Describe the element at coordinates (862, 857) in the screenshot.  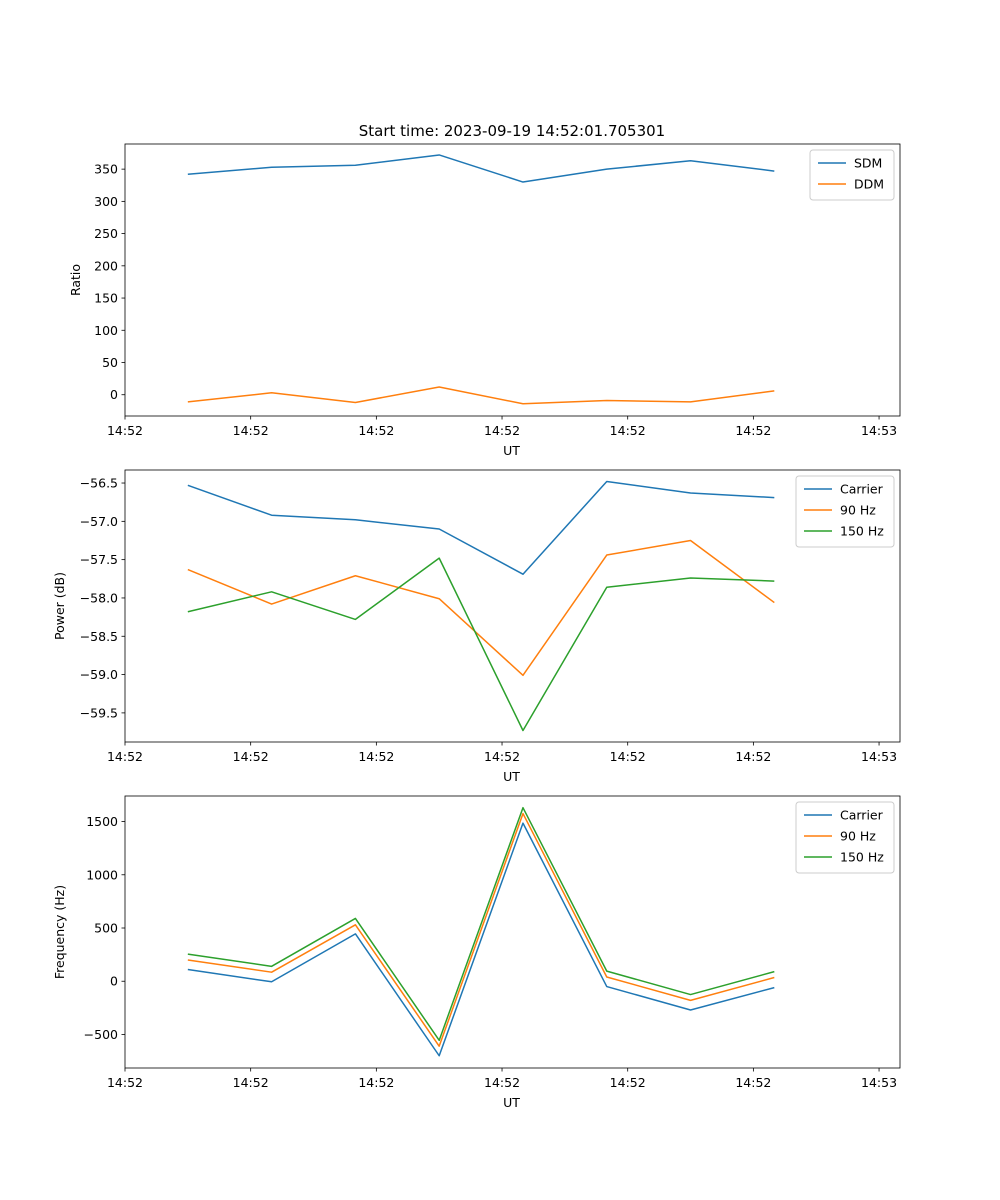
I see `frequency-legend-label: 150 Hz` at that location.